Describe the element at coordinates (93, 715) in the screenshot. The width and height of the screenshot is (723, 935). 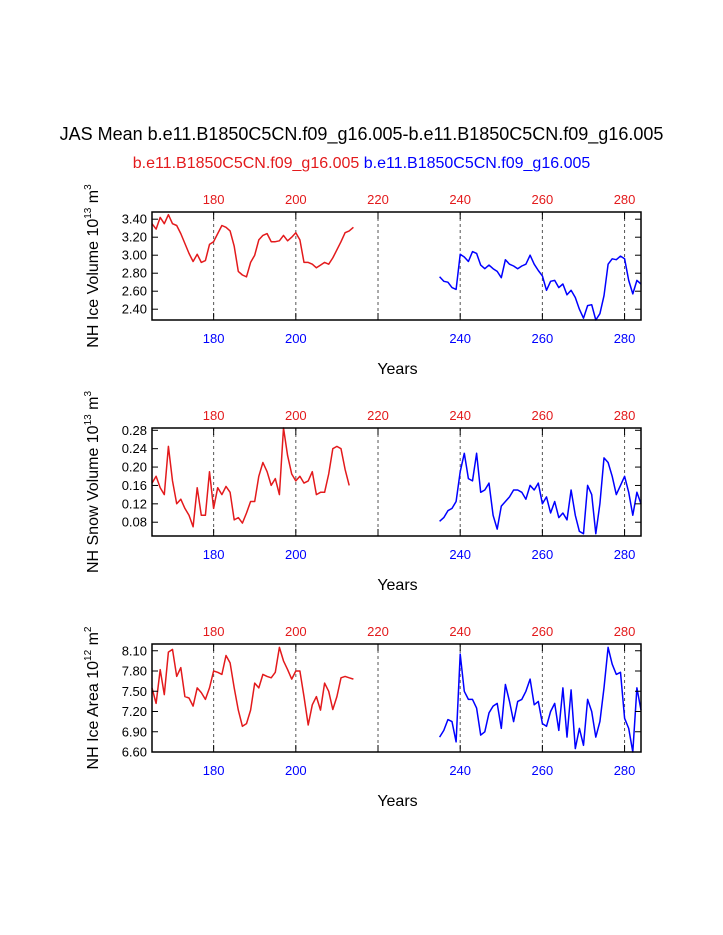
I see `y-axis-label-part: NH Ice Area 10` at that location.